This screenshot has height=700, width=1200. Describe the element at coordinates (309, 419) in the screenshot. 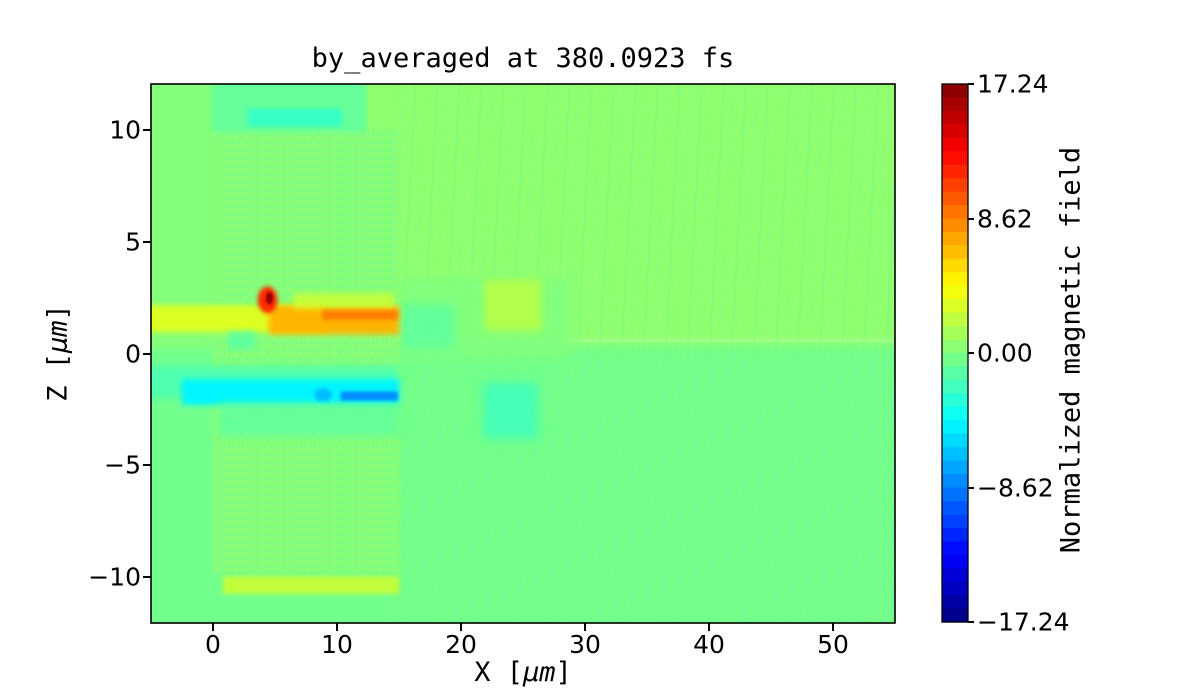

I see `negative-band-tail` at that location.